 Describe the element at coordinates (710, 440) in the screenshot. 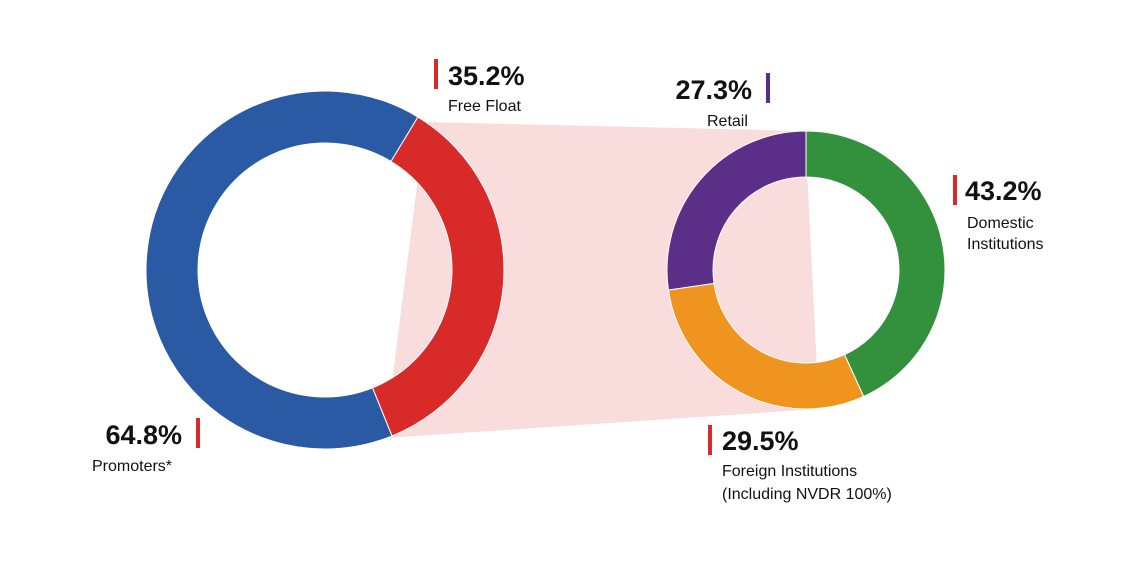

I see `foreign-marker` at that location.